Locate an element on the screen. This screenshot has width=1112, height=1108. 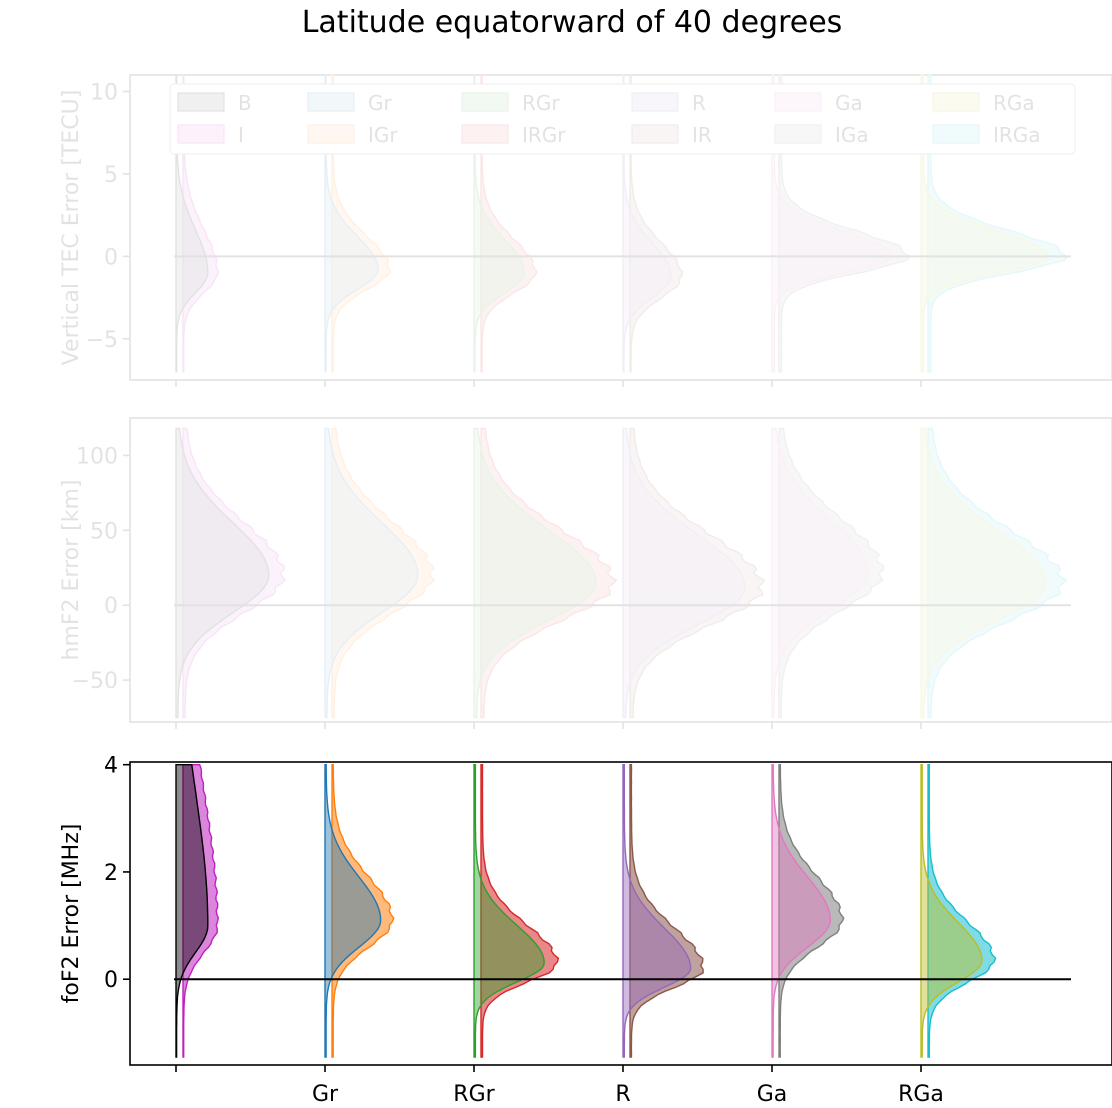
y-tick-label: 100 is located at coordinates (97, 456).